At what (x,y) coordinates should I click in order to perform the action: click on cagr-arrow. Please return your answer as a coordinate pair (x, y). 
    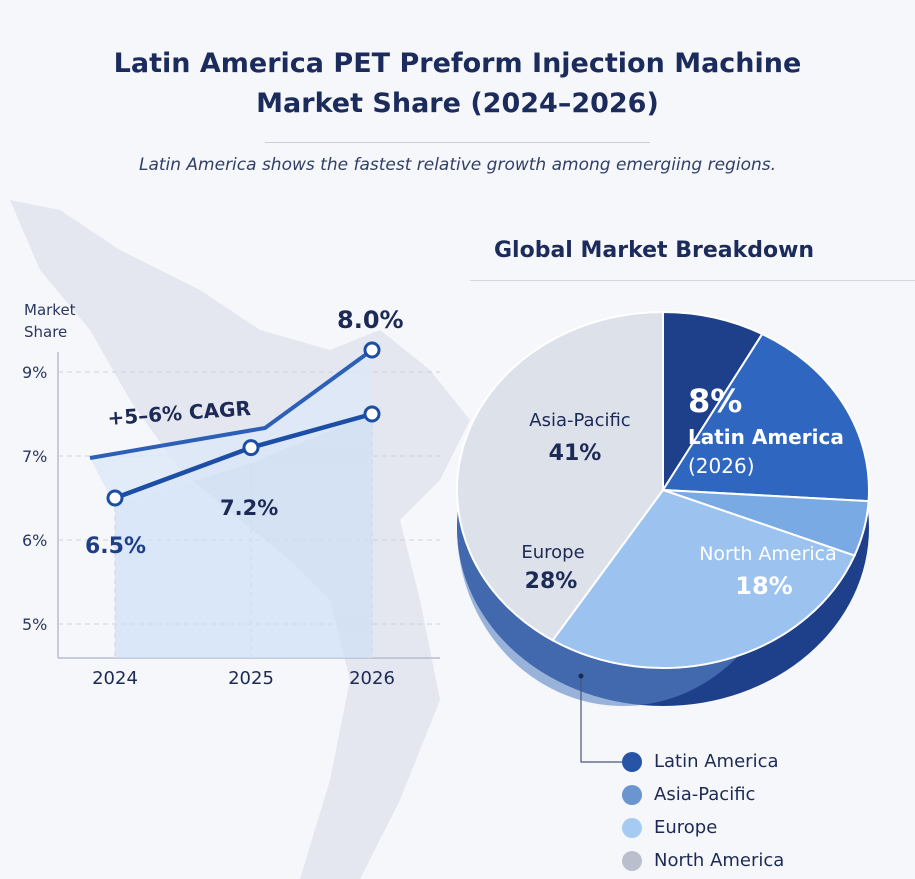
    Looking at the image, I should click on (231, 404).